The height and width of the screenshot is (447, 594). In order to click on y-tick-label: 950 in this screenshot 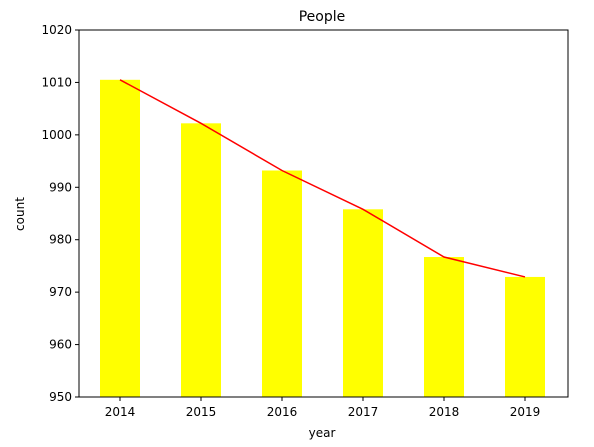, I will do `click(60, 397)`.